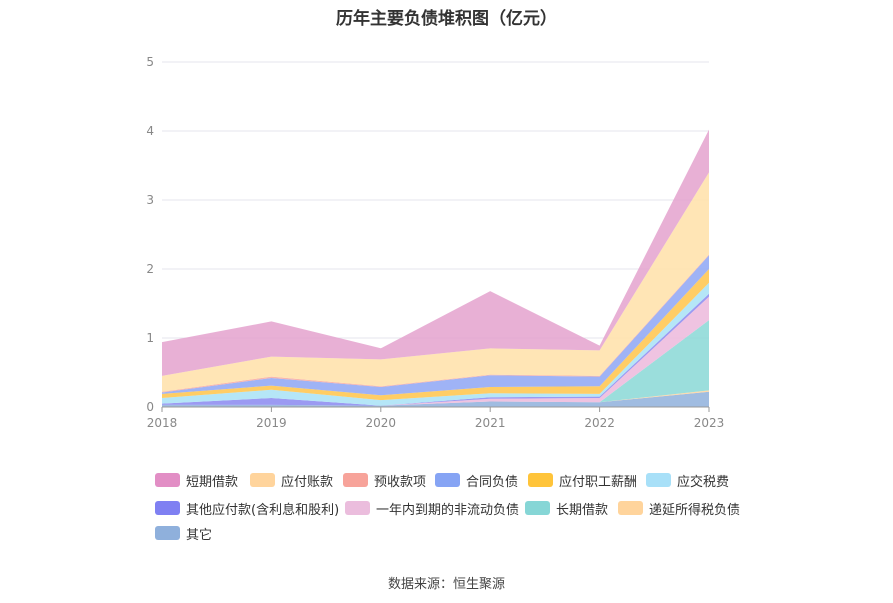  I want to click on y-tick-label: 3, so click(150, 200).